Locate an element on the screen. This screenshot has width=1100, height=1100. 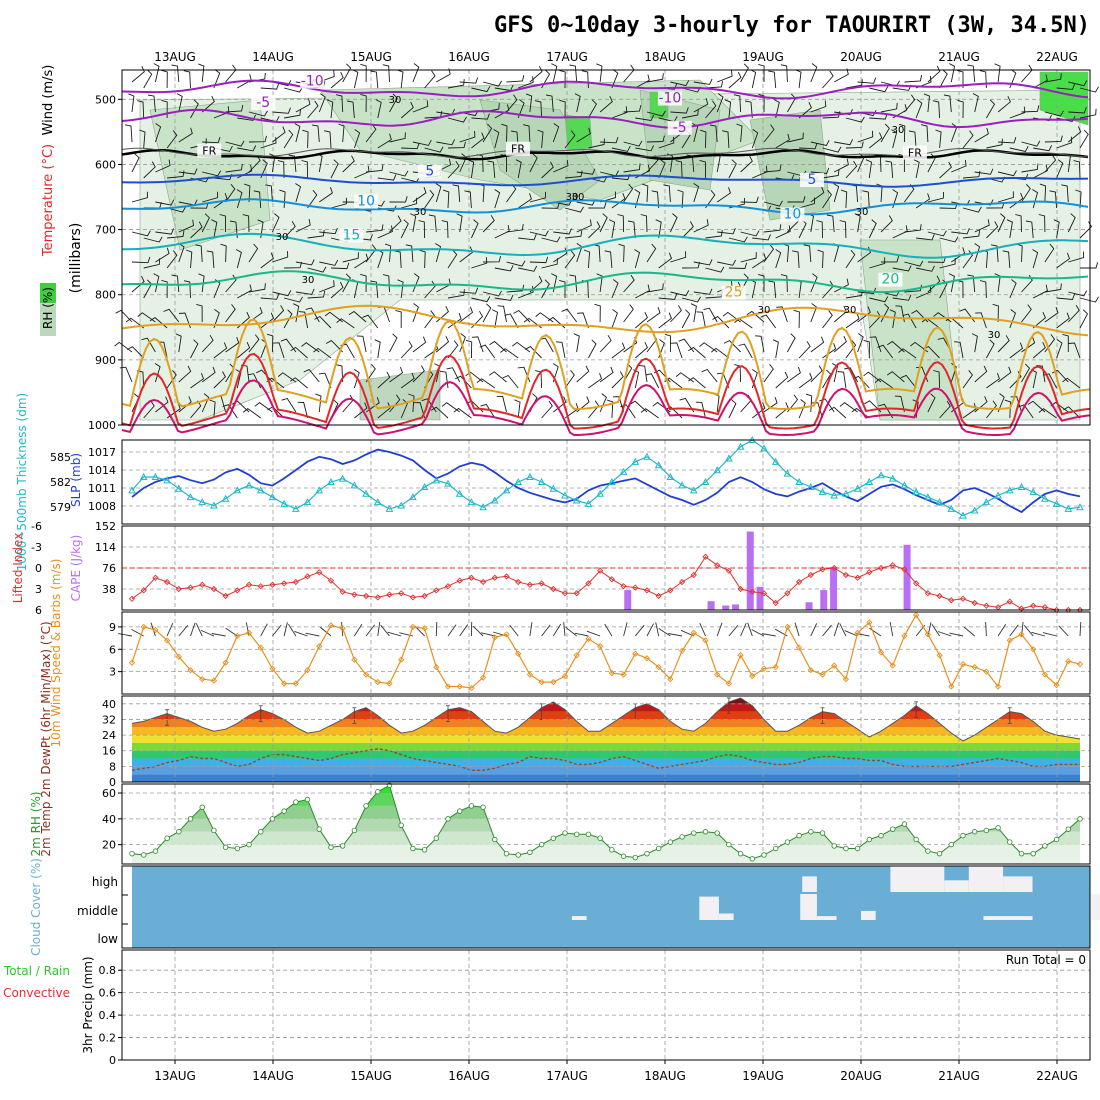
cape-tick-label: 38 is located at coordinates (109, 589).